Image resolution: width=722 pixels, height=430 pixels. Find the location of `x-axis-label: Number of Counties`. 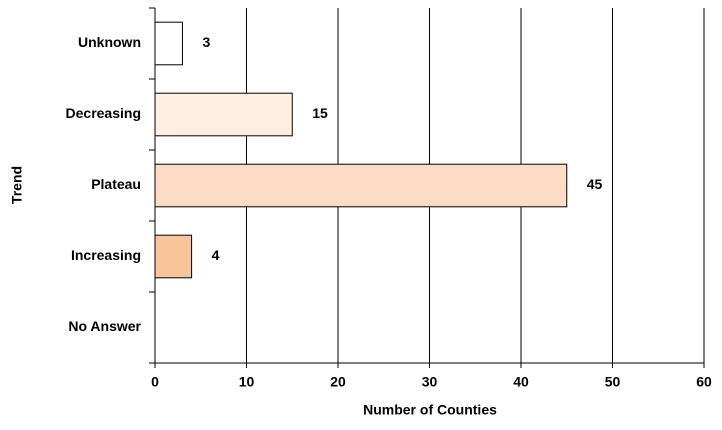

x-axis-label: Number of Counties is located at coordinates (430, 410).